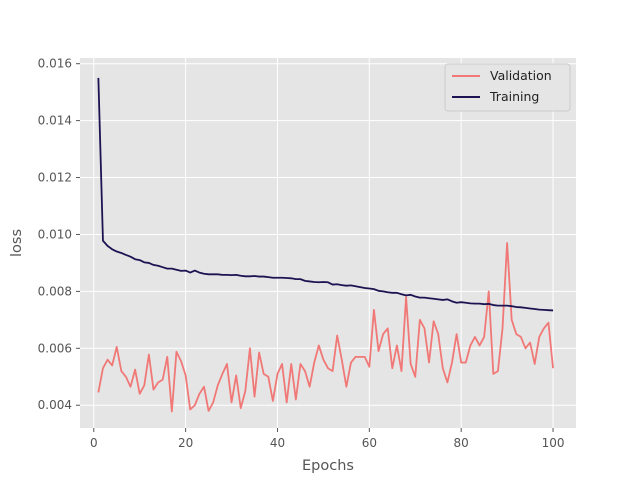 The height and width of the screenshot is (480, 640). I want to click on y-tick-label: 0.006, so click(55, 348).